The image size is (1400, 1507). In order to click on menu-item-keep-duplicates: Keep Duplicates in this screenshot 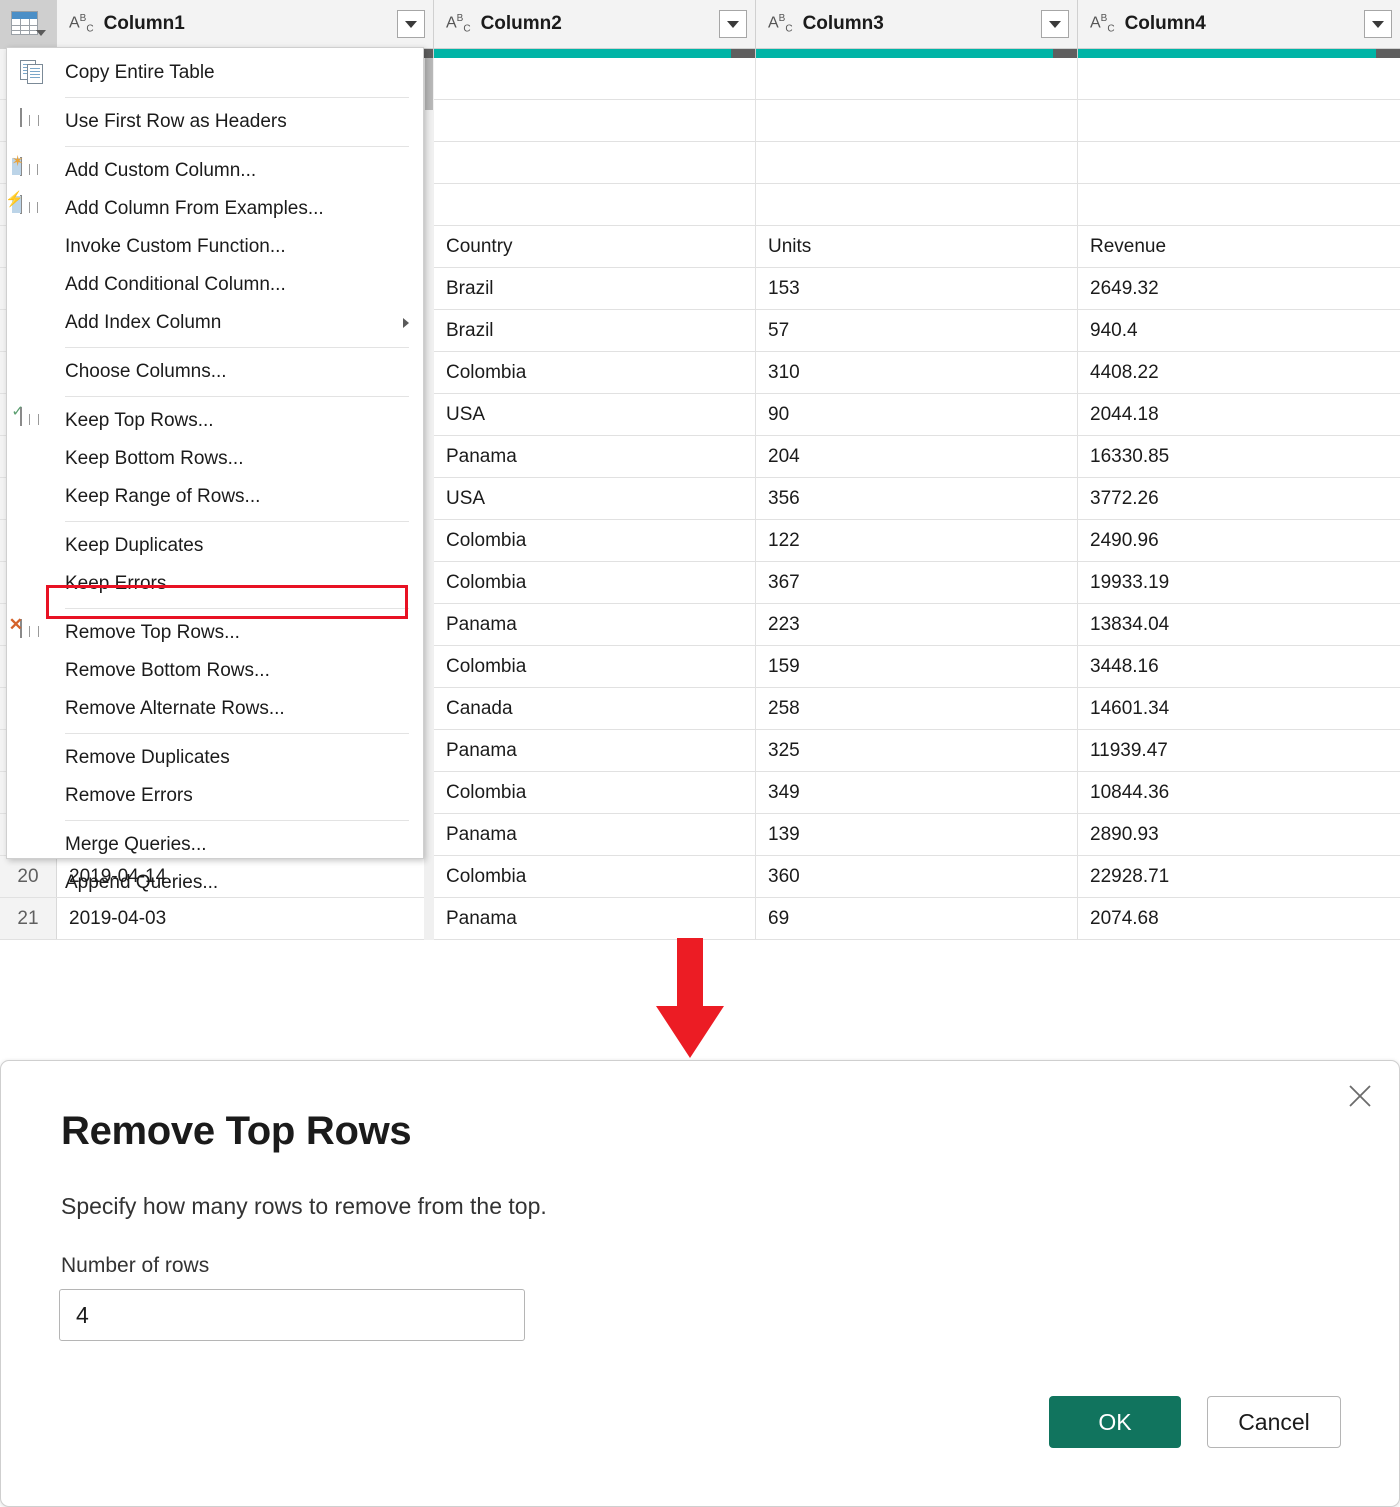, I will do `click(215, 546)`.